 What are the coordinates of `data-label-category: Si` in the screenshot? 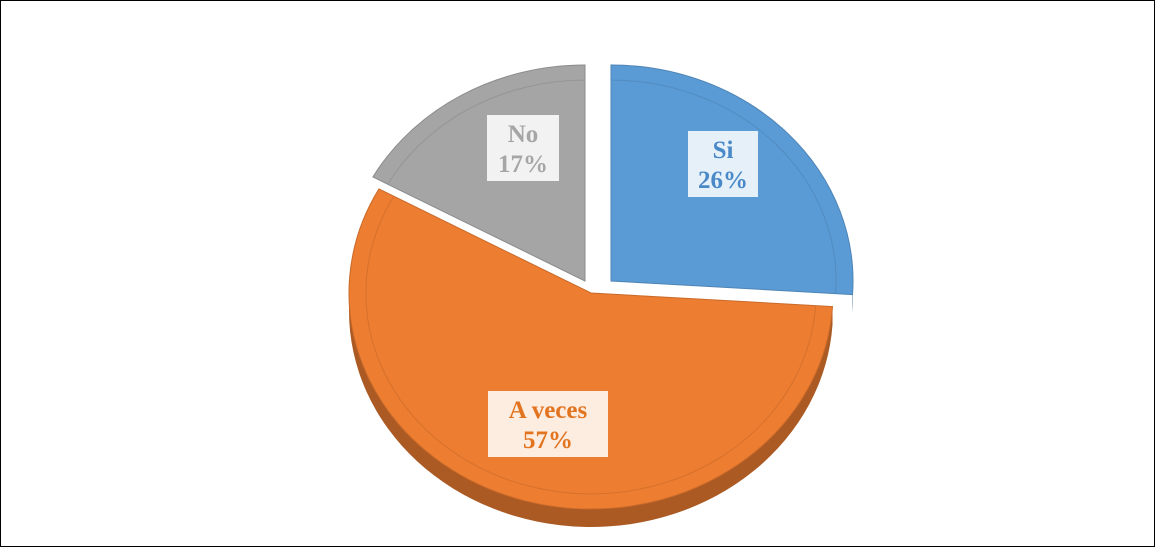 It's located at (723, 150).